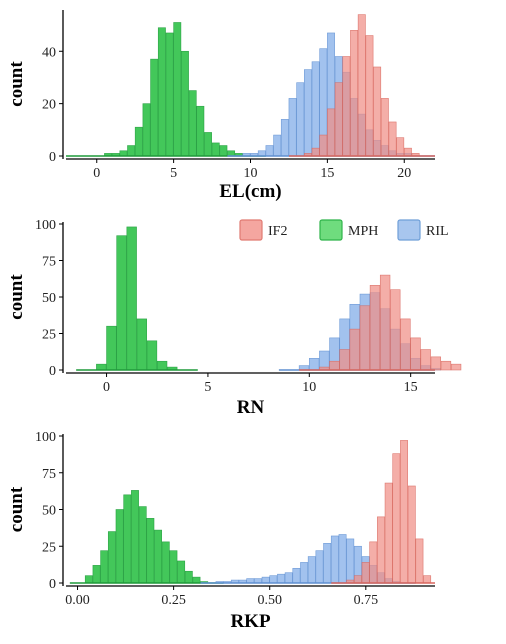 The height and width of the screenshot is (644, 506). What do you see at coordinates (251, 230) in the screenshot?
I see `legend-swatch-if2` at bounding box center [251, 230].